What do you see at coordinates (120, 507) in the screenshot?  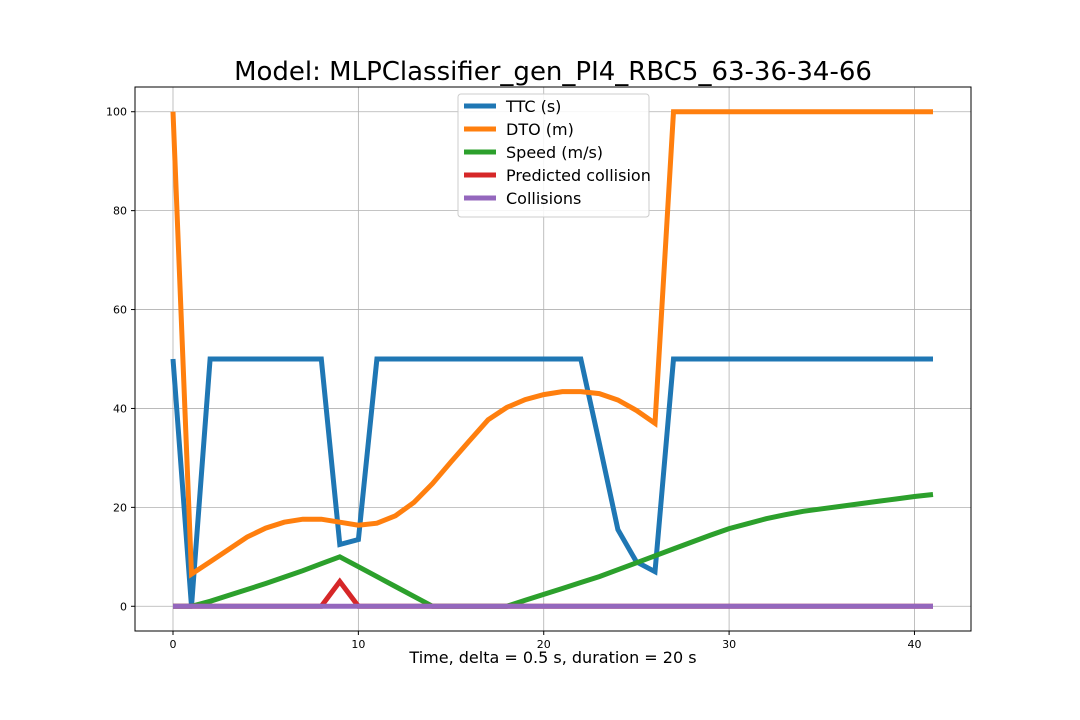 I see `y-tick-label: 20` at bounding box center [120, 507].